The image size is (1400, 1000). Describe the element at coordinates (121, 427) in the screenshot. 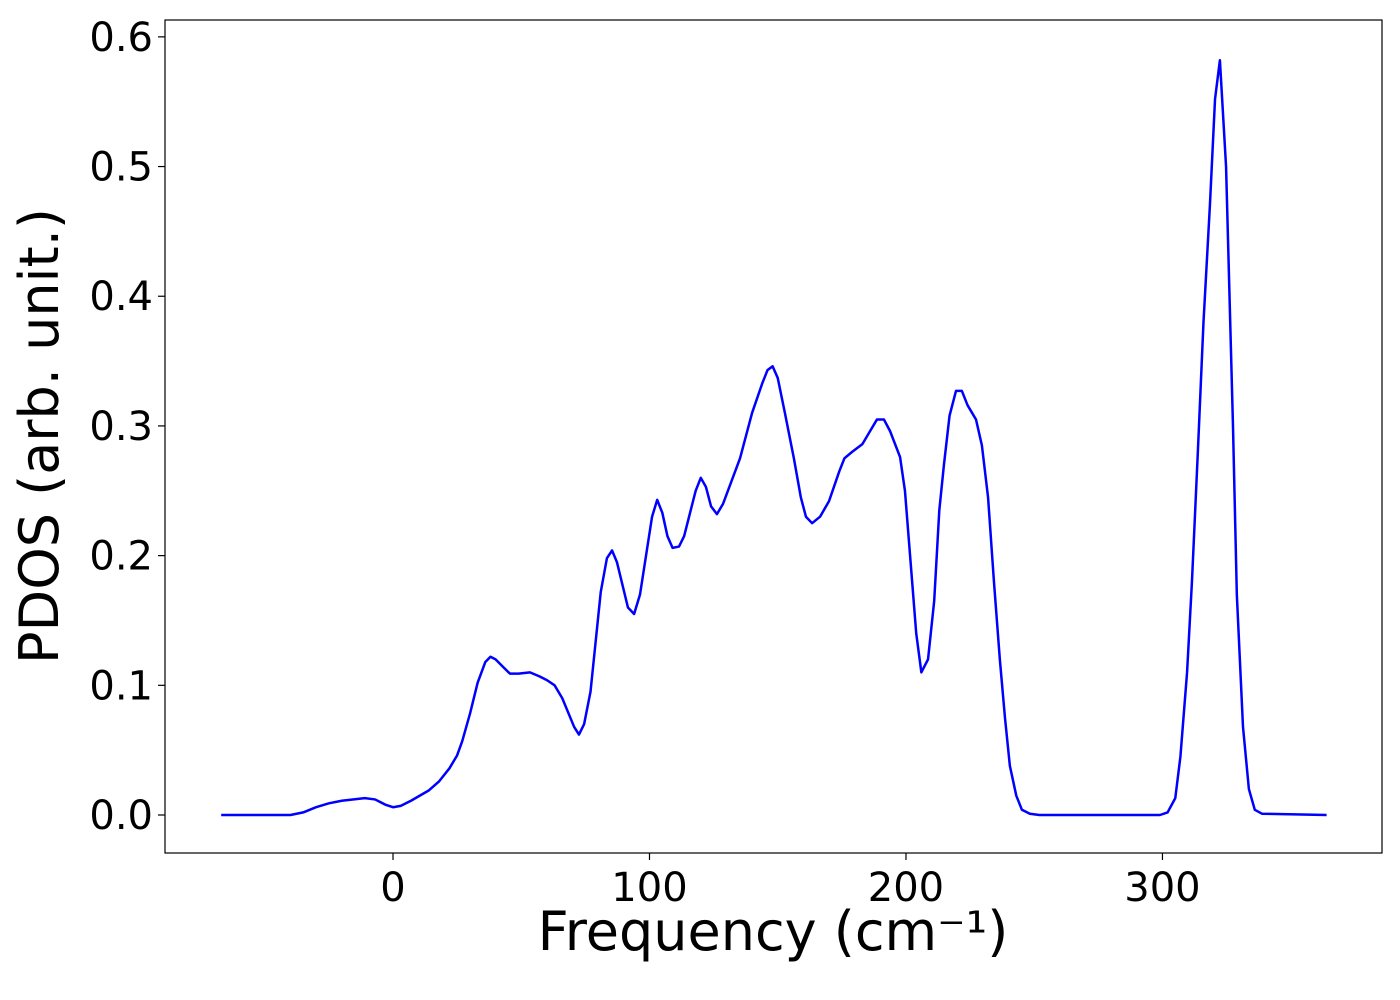

I see `y-tick-label: 0.3` at that location.